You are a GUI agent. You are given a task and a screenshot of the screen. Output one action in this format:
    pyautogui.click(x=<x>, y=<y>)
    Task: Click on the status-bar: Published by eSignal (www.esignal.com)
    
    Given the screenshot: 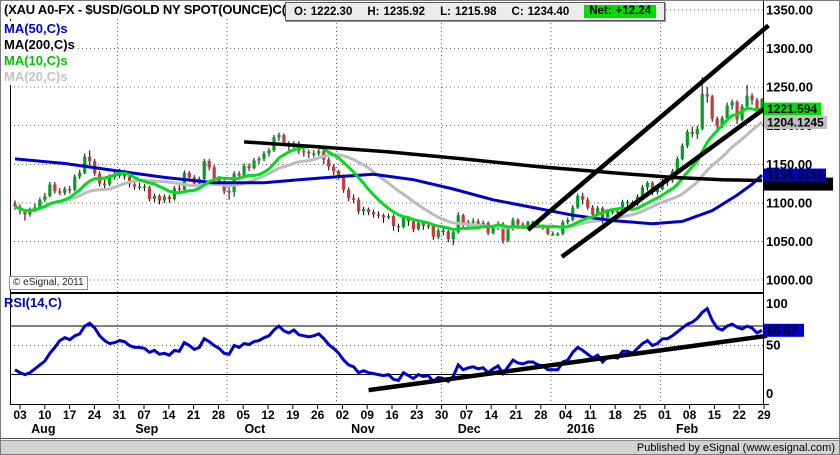 What is the action you would take?
    pyautogui.click(x=420, y=447)
    